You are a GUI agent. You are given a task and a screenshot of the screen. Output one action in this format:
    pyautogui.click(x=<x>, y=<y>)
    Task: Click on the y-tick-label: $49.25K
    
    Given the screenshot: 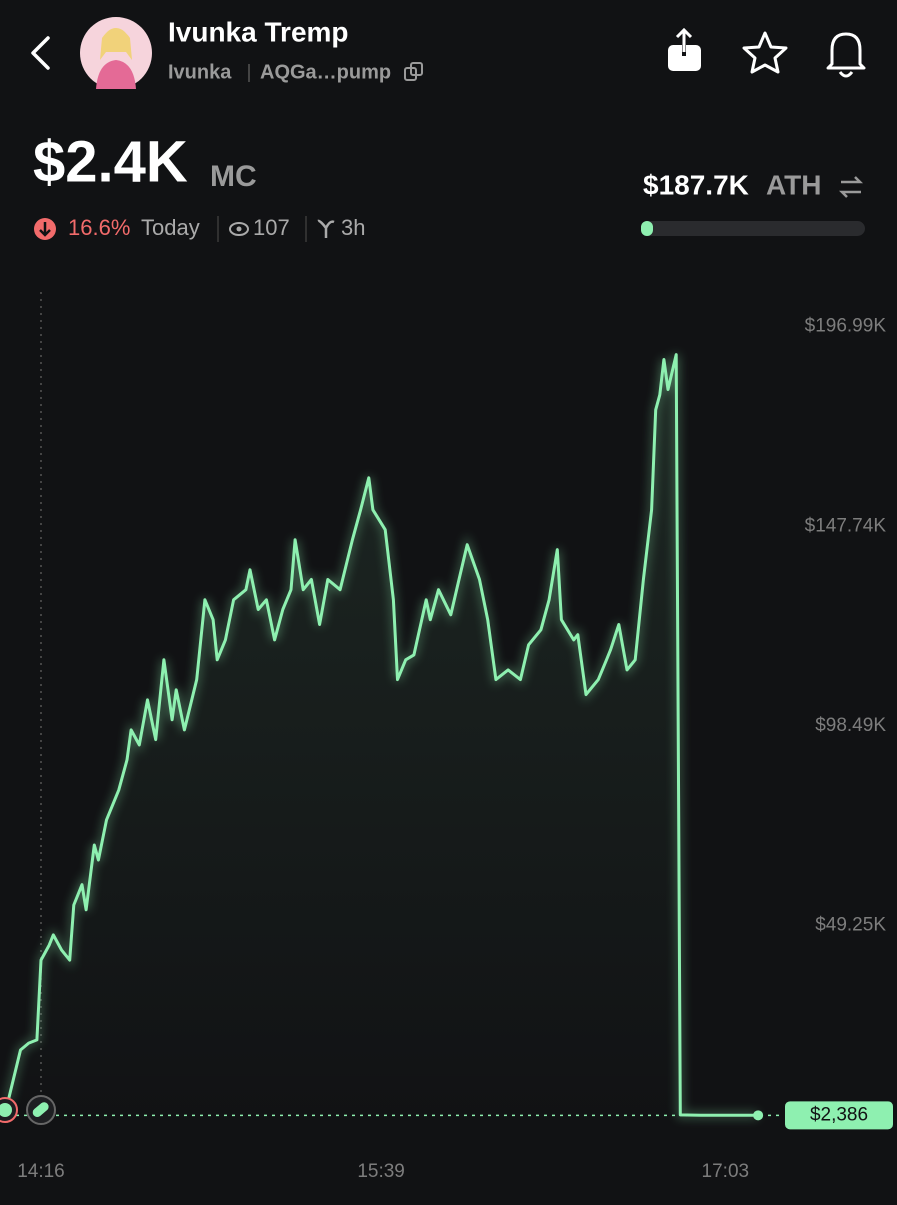 What is the action you would take?
    pyautogui.click(x=850, y=924)
    